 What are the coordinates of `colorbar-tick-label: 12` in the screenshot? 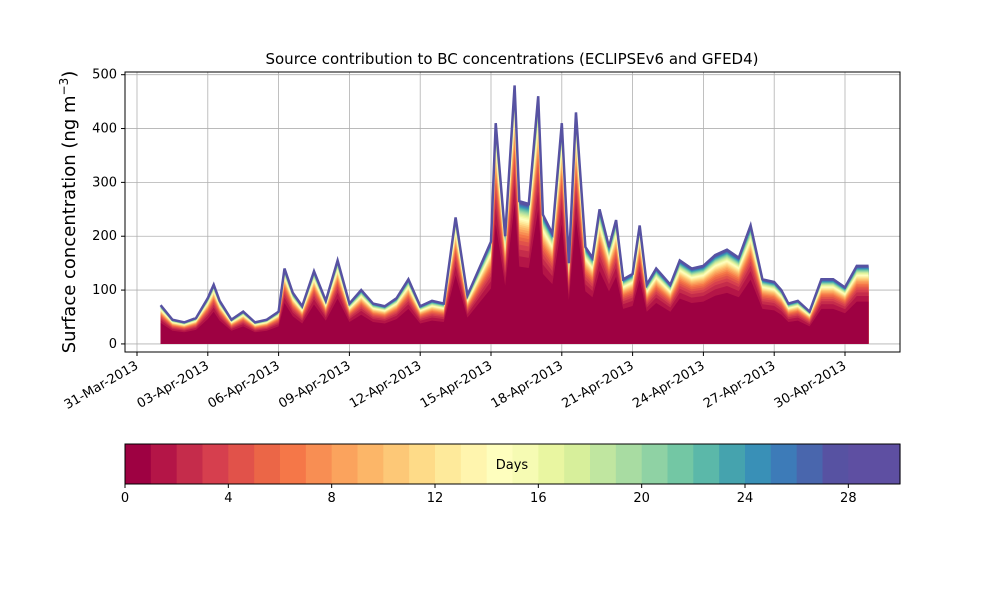 It's located at (435, 498).